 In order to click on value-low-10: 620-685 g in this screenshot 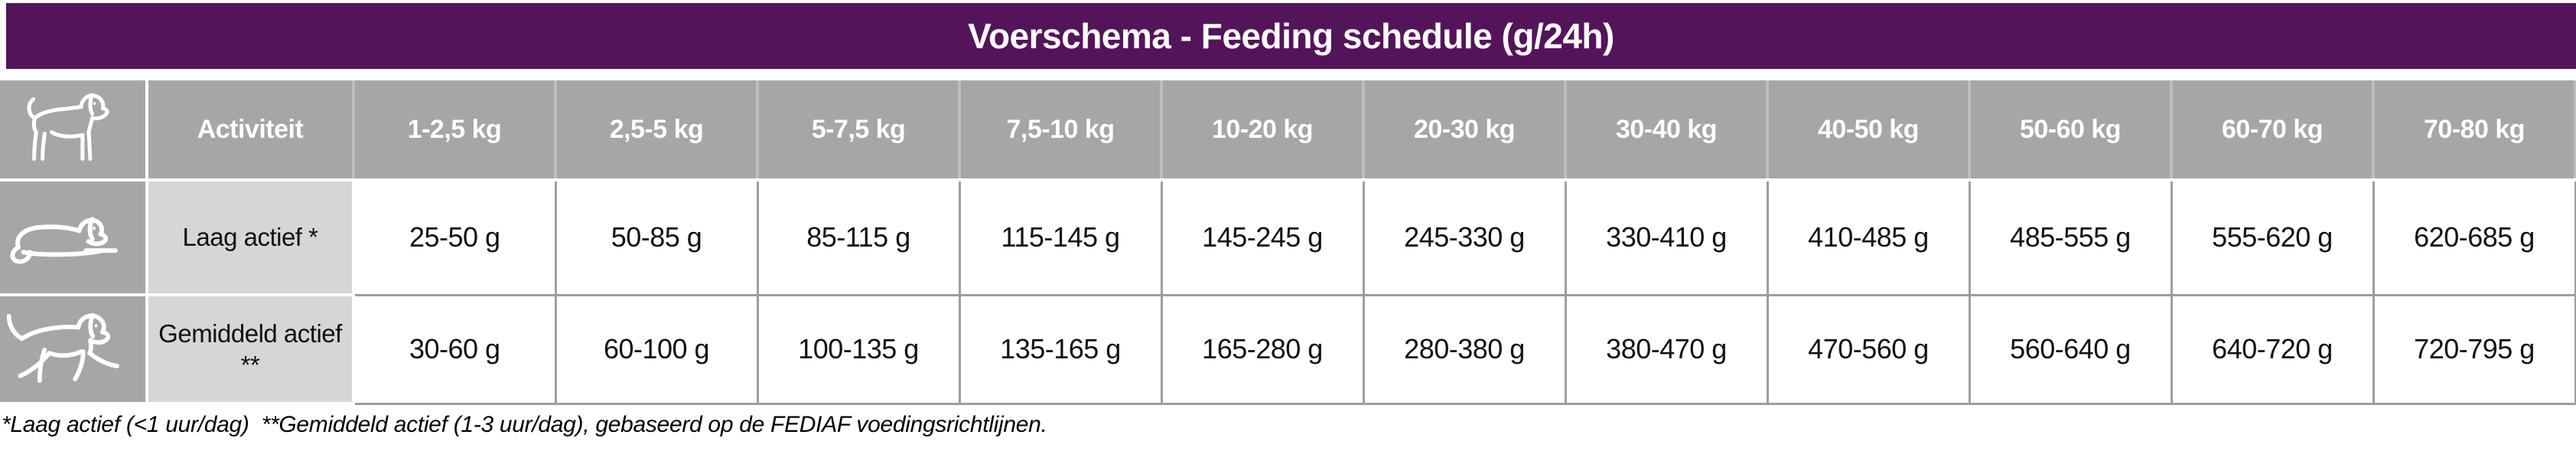, I will do `click(2475, 238)`.